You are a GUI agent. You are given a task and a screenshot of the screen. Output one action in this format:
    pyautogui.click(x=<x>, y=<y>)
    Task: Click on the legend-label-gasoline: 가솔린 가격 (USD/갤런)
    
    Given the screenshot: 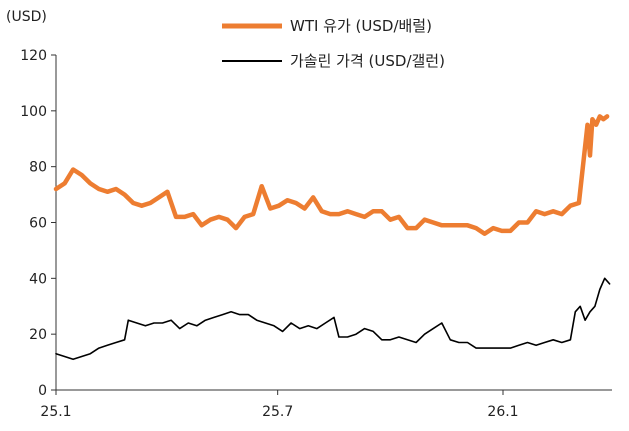 What is the action you would take?
    pyautogui.click(x=367, y=61)
    